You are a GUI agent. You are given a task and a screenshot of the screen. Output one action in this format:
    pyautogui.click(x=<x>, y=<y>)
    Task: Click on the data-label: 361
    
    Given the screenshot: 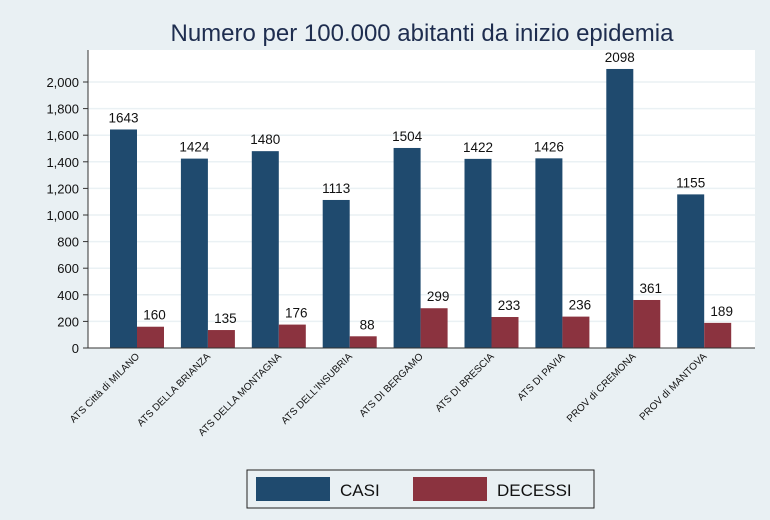 What is the action you would take?
    pyautogui.click(x=651, y=288)
    